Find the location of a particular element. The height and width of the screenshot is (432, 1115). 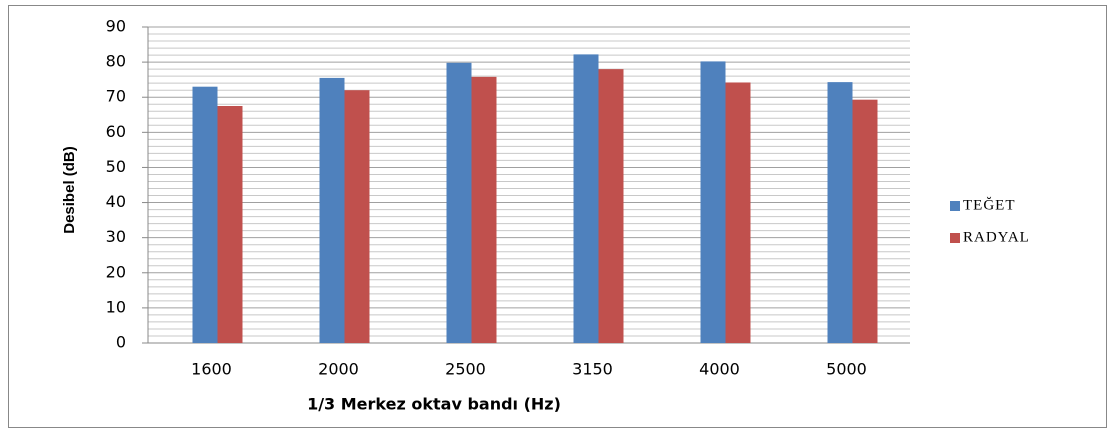

legend-label: RADYAL is located at coordinates (996, 237).